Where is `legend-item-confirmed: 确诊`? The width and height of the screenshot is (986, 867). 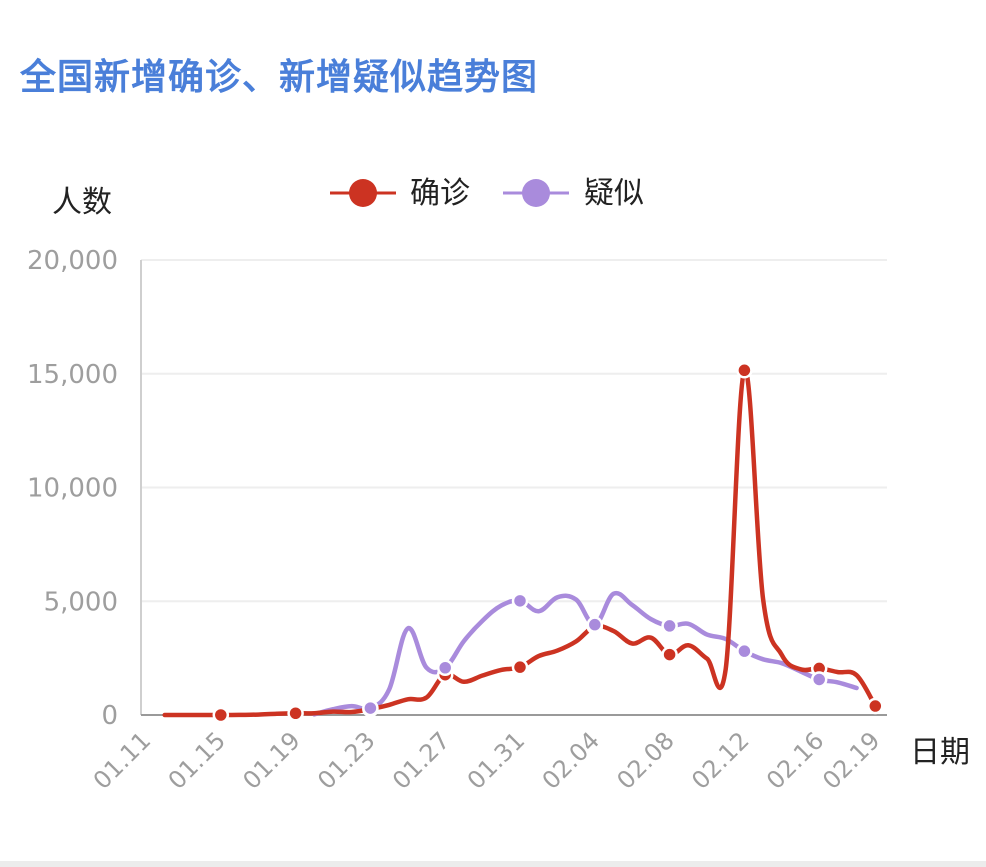 legend-item-confirmed: 确诊 is located at coordinates (400, 193).